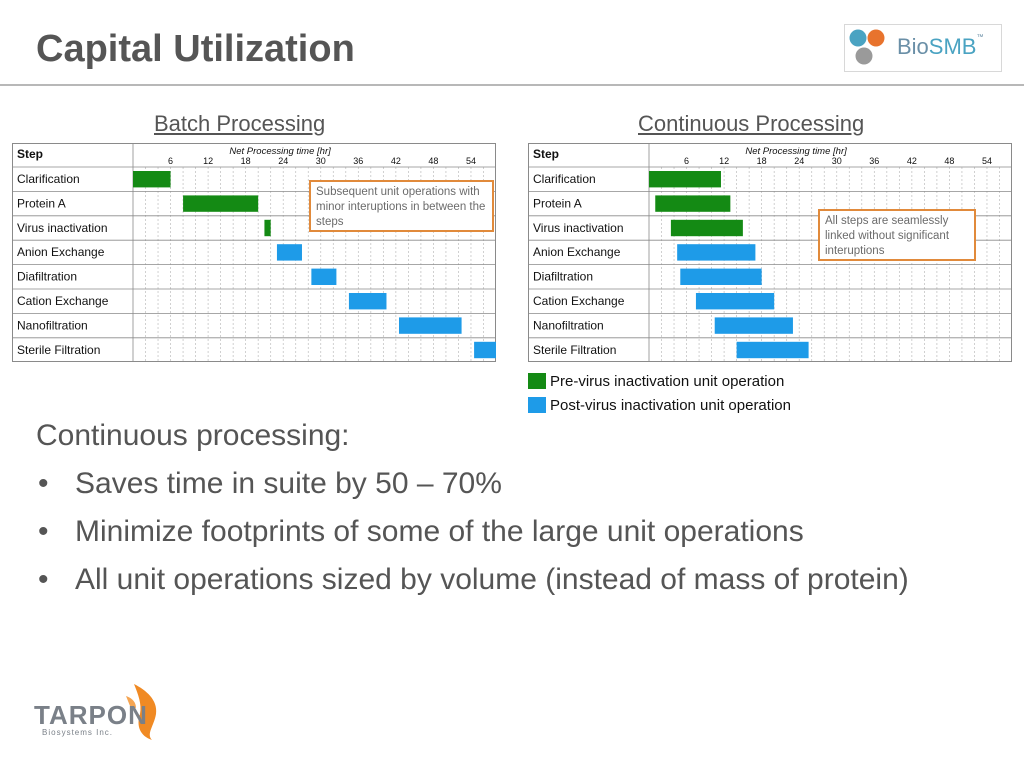 Image resolution: width=1024 pixels, height=768 pixels. Describe the element at coordinates (240, 123) in the screenshot. I see `batch-chart-title: Batch Processing` at that location.